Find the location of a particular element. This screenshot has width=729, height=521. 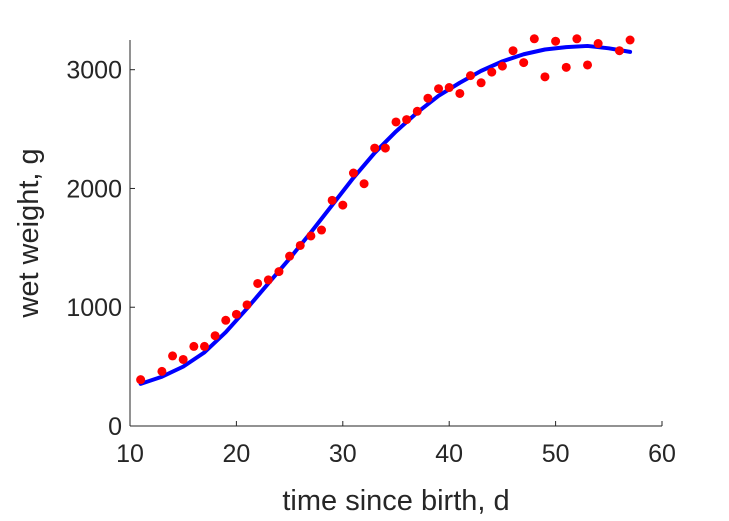

x-axis-label: time since birth, d is located at coordinates (395, 501).